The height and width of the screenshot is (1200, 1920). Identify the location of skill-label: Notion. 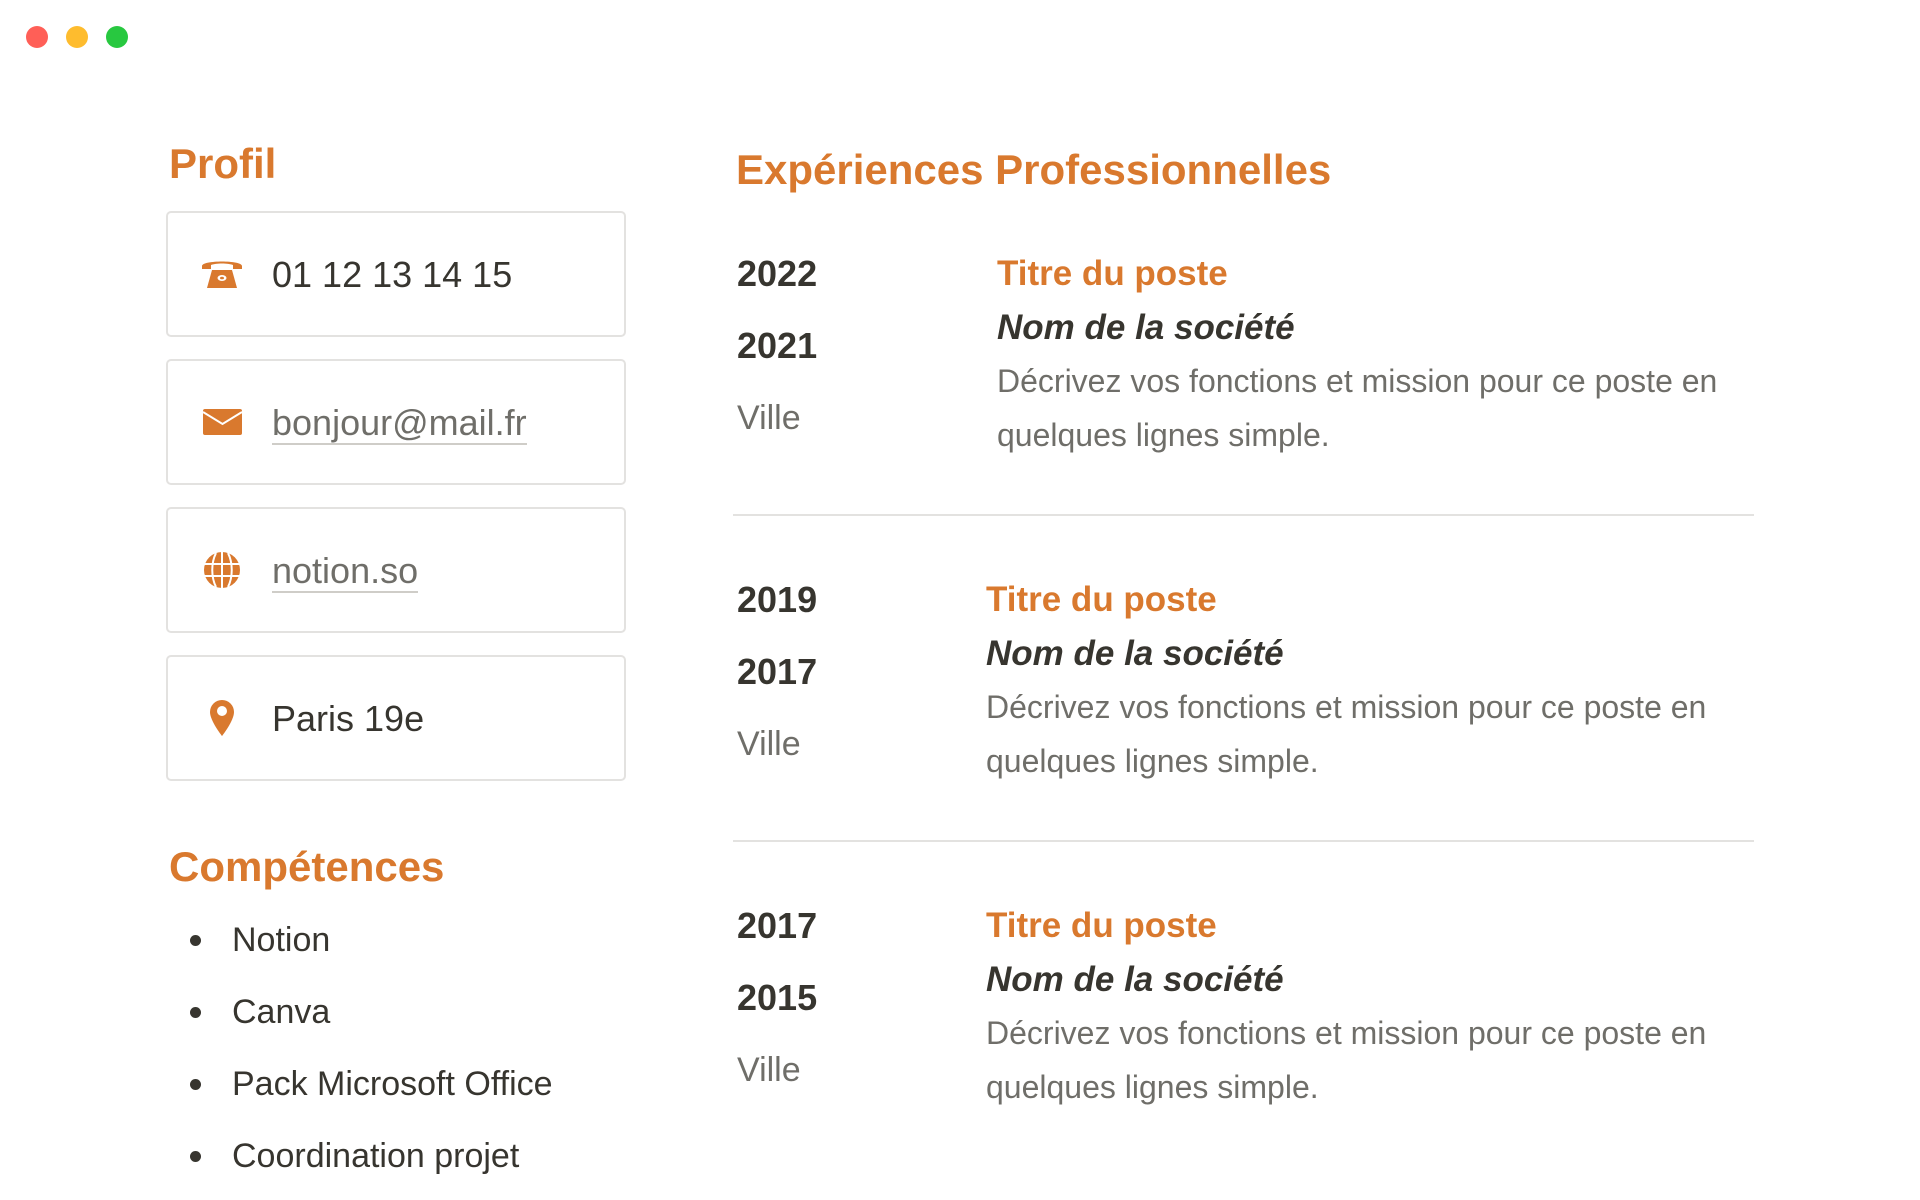
(281, 940).